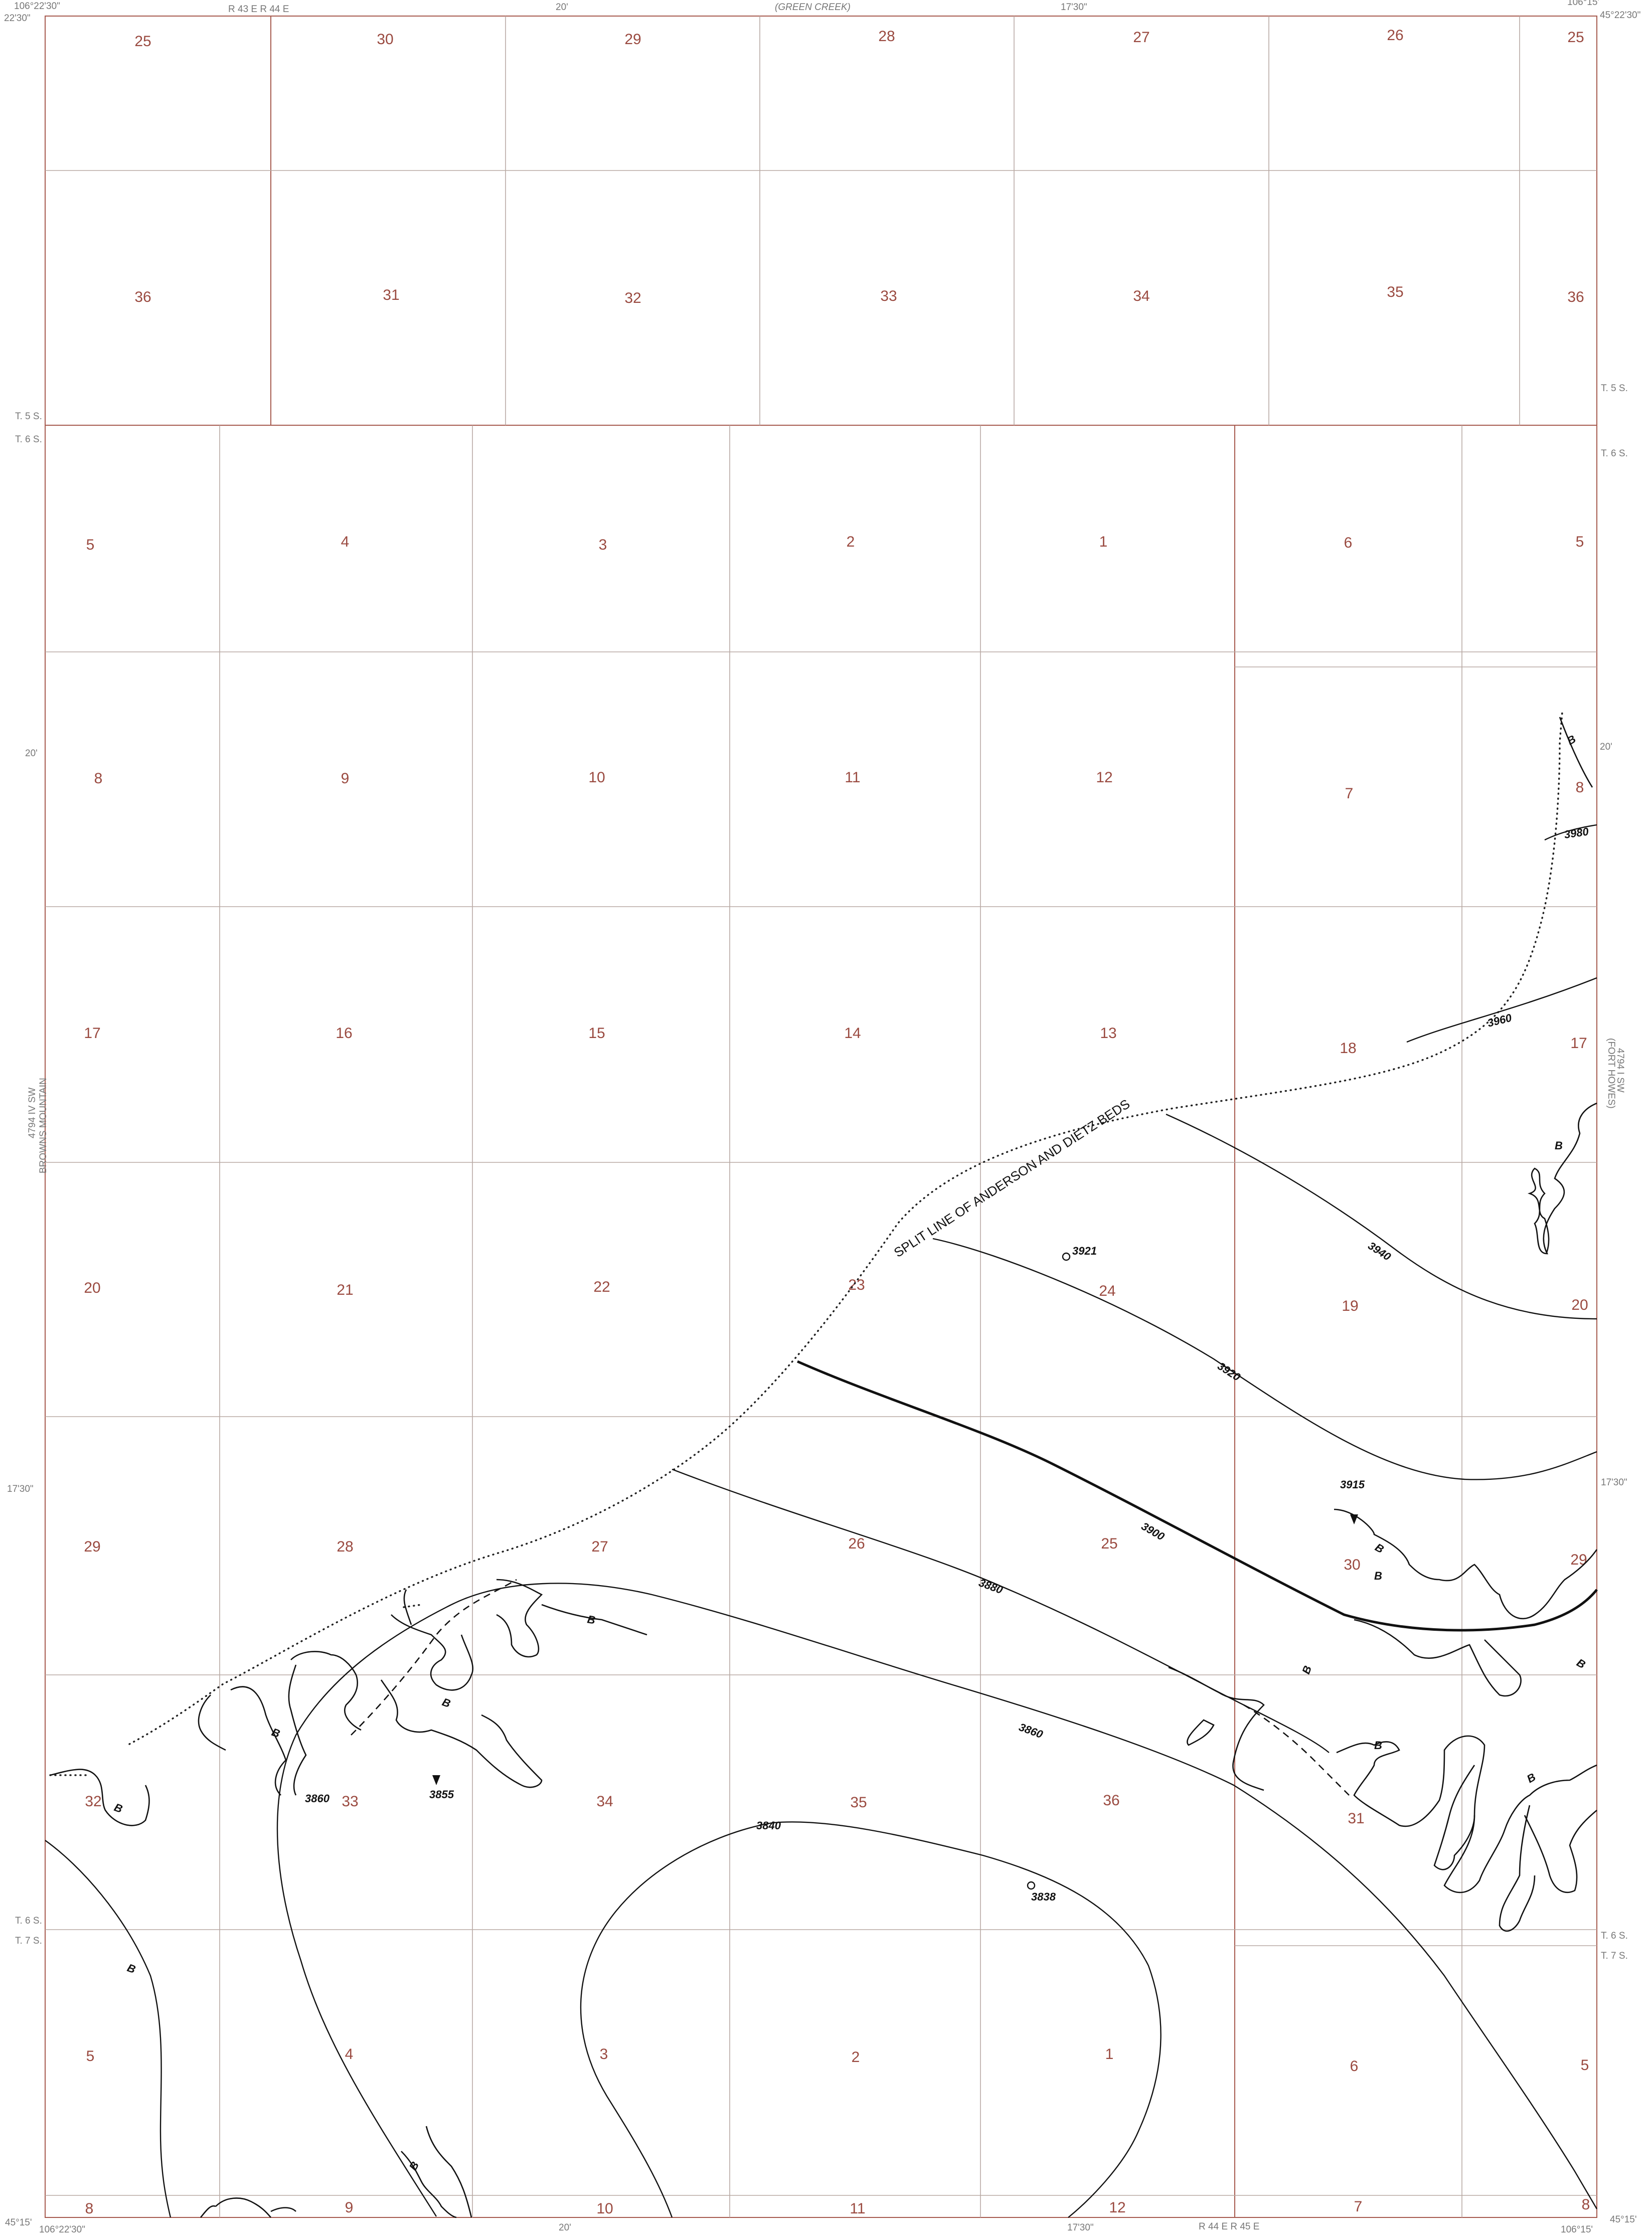 The width and height of the screenshot is (1652, 2234). I want to click on section-number: 12, so click(1104, 777).